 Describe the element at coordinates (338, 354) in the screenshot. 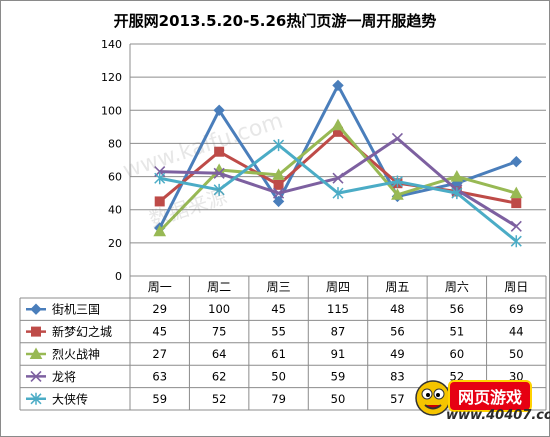

I see `table-cell-value: 91` at that location.